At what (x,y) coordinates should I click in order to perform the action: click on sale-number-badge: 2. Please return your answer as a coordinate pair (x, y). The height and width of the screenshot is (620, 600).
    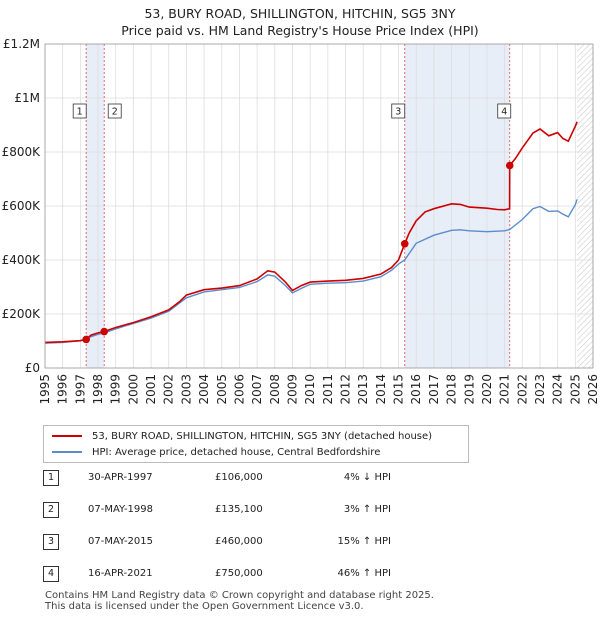
    Looking at the image, I should click on (51, 510).